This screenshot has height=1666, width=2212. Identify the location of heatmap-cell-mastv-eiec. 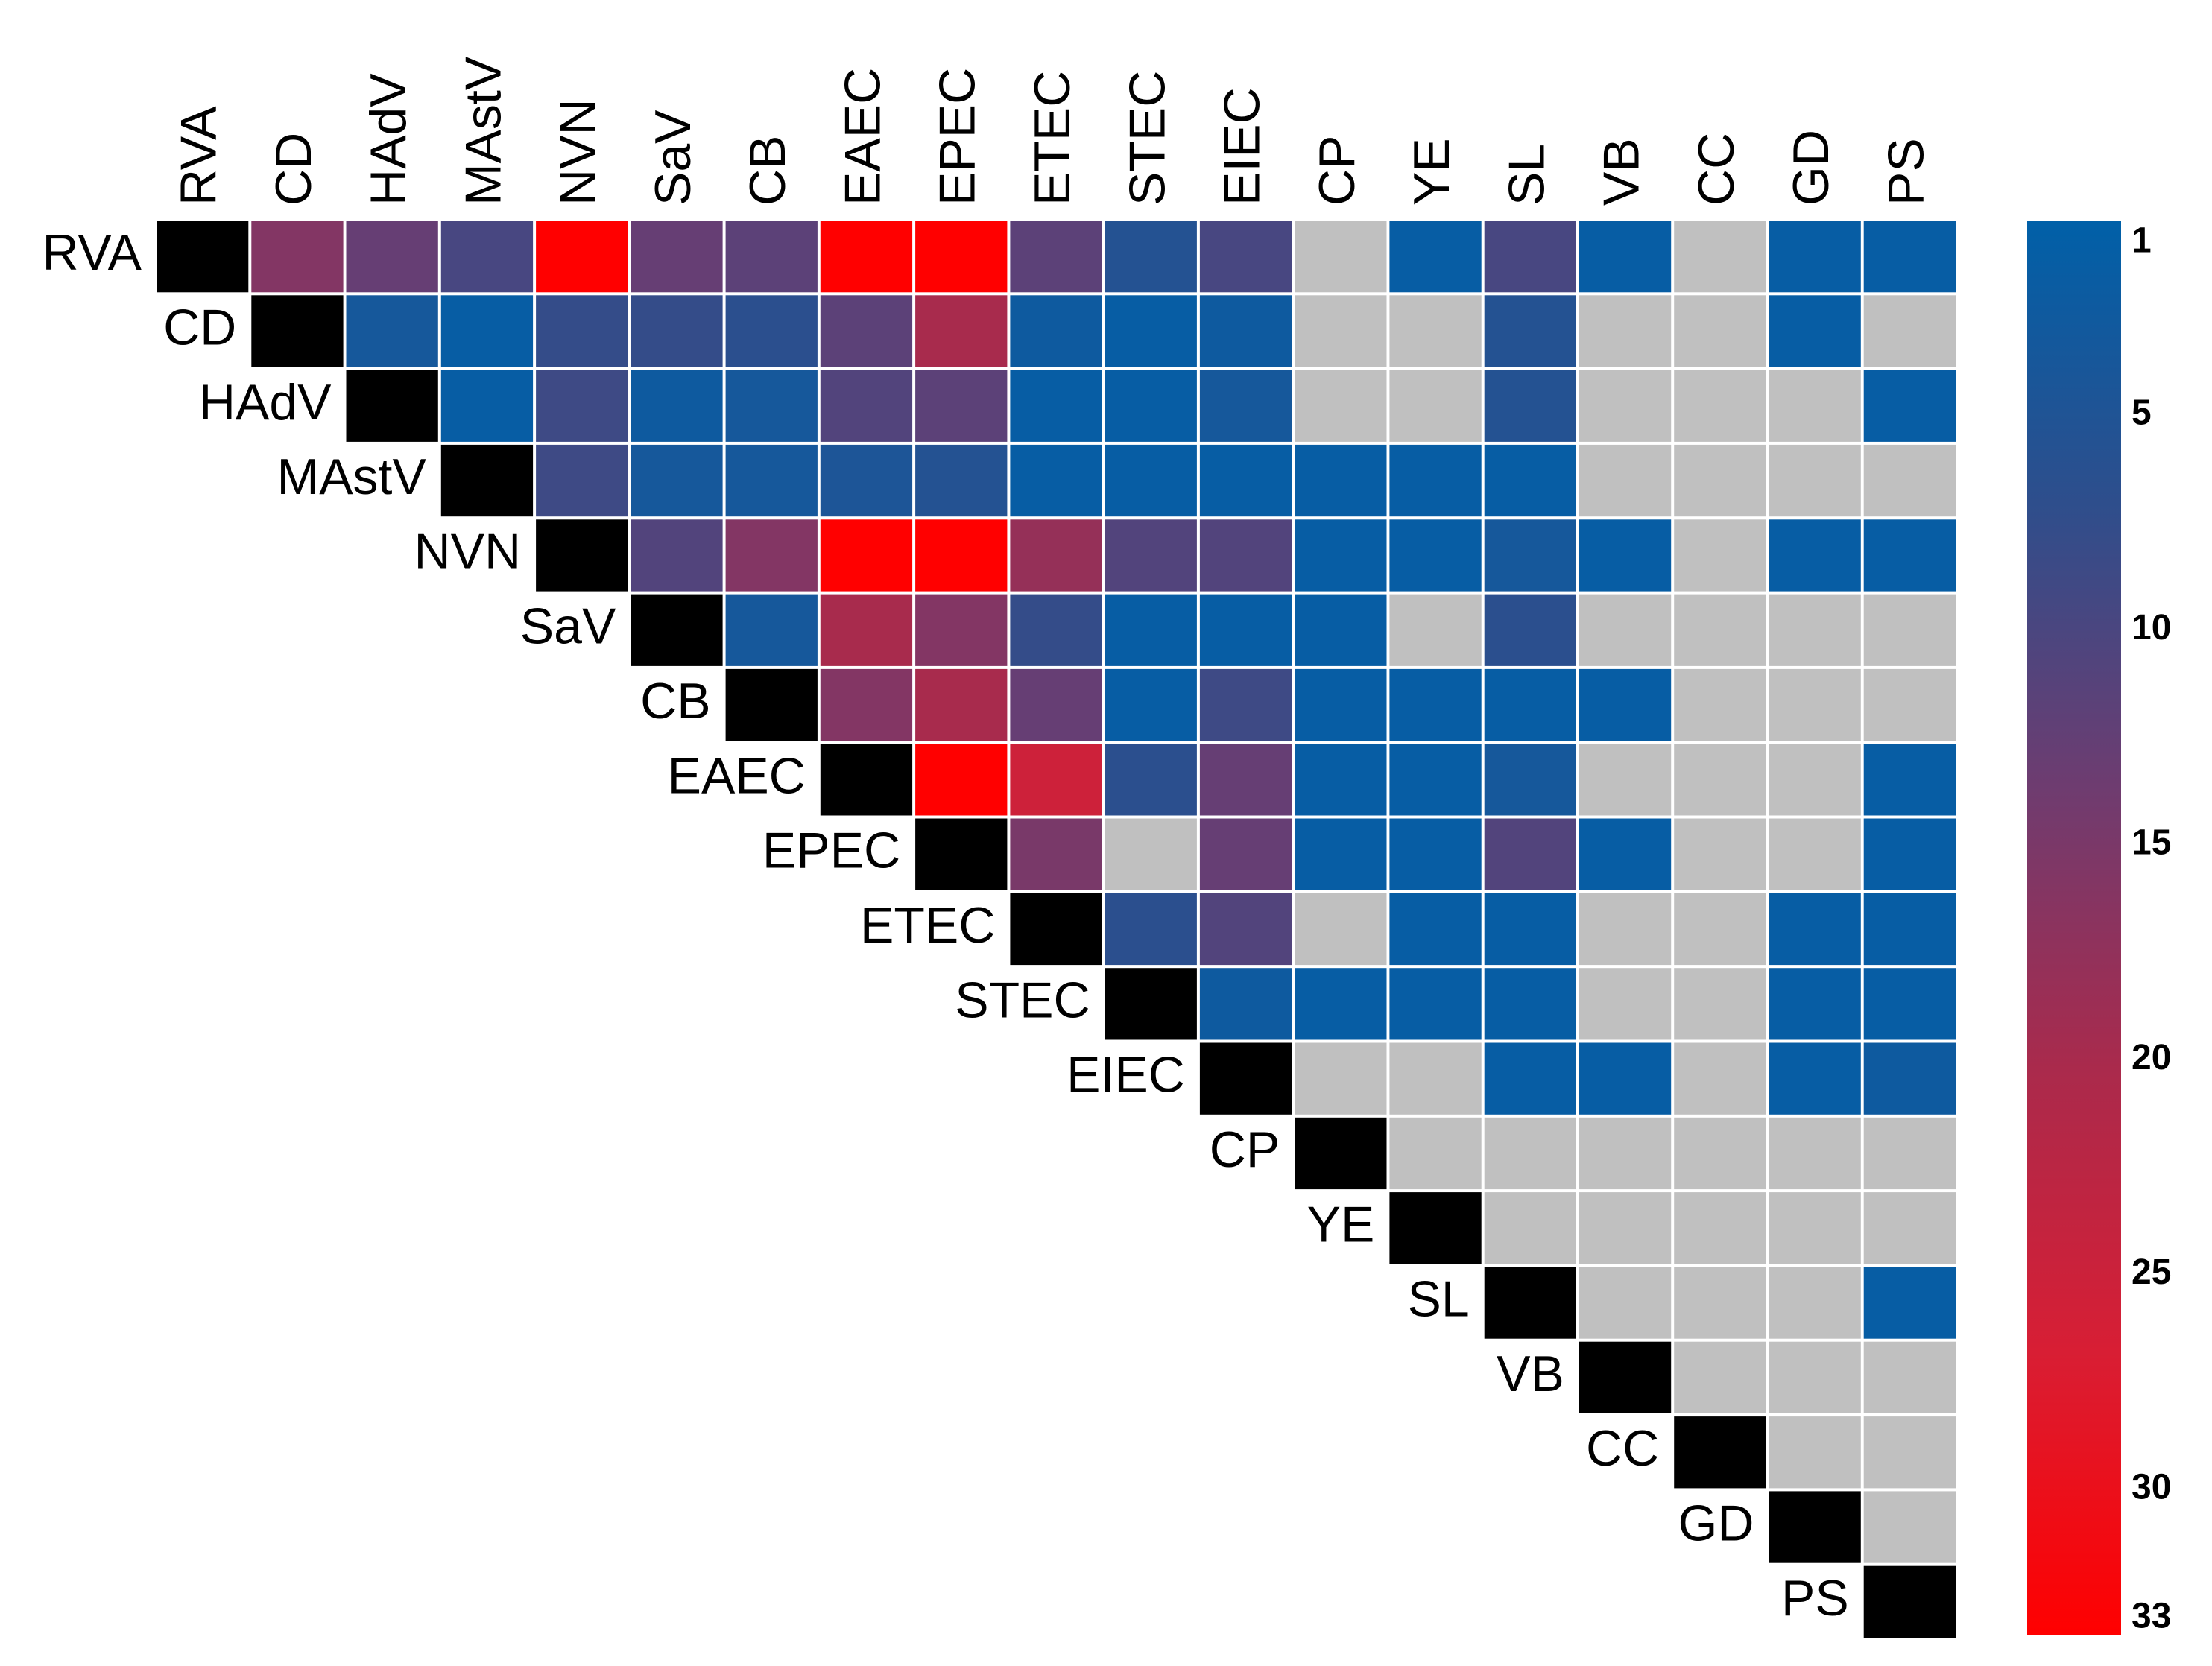
(1245, 481).